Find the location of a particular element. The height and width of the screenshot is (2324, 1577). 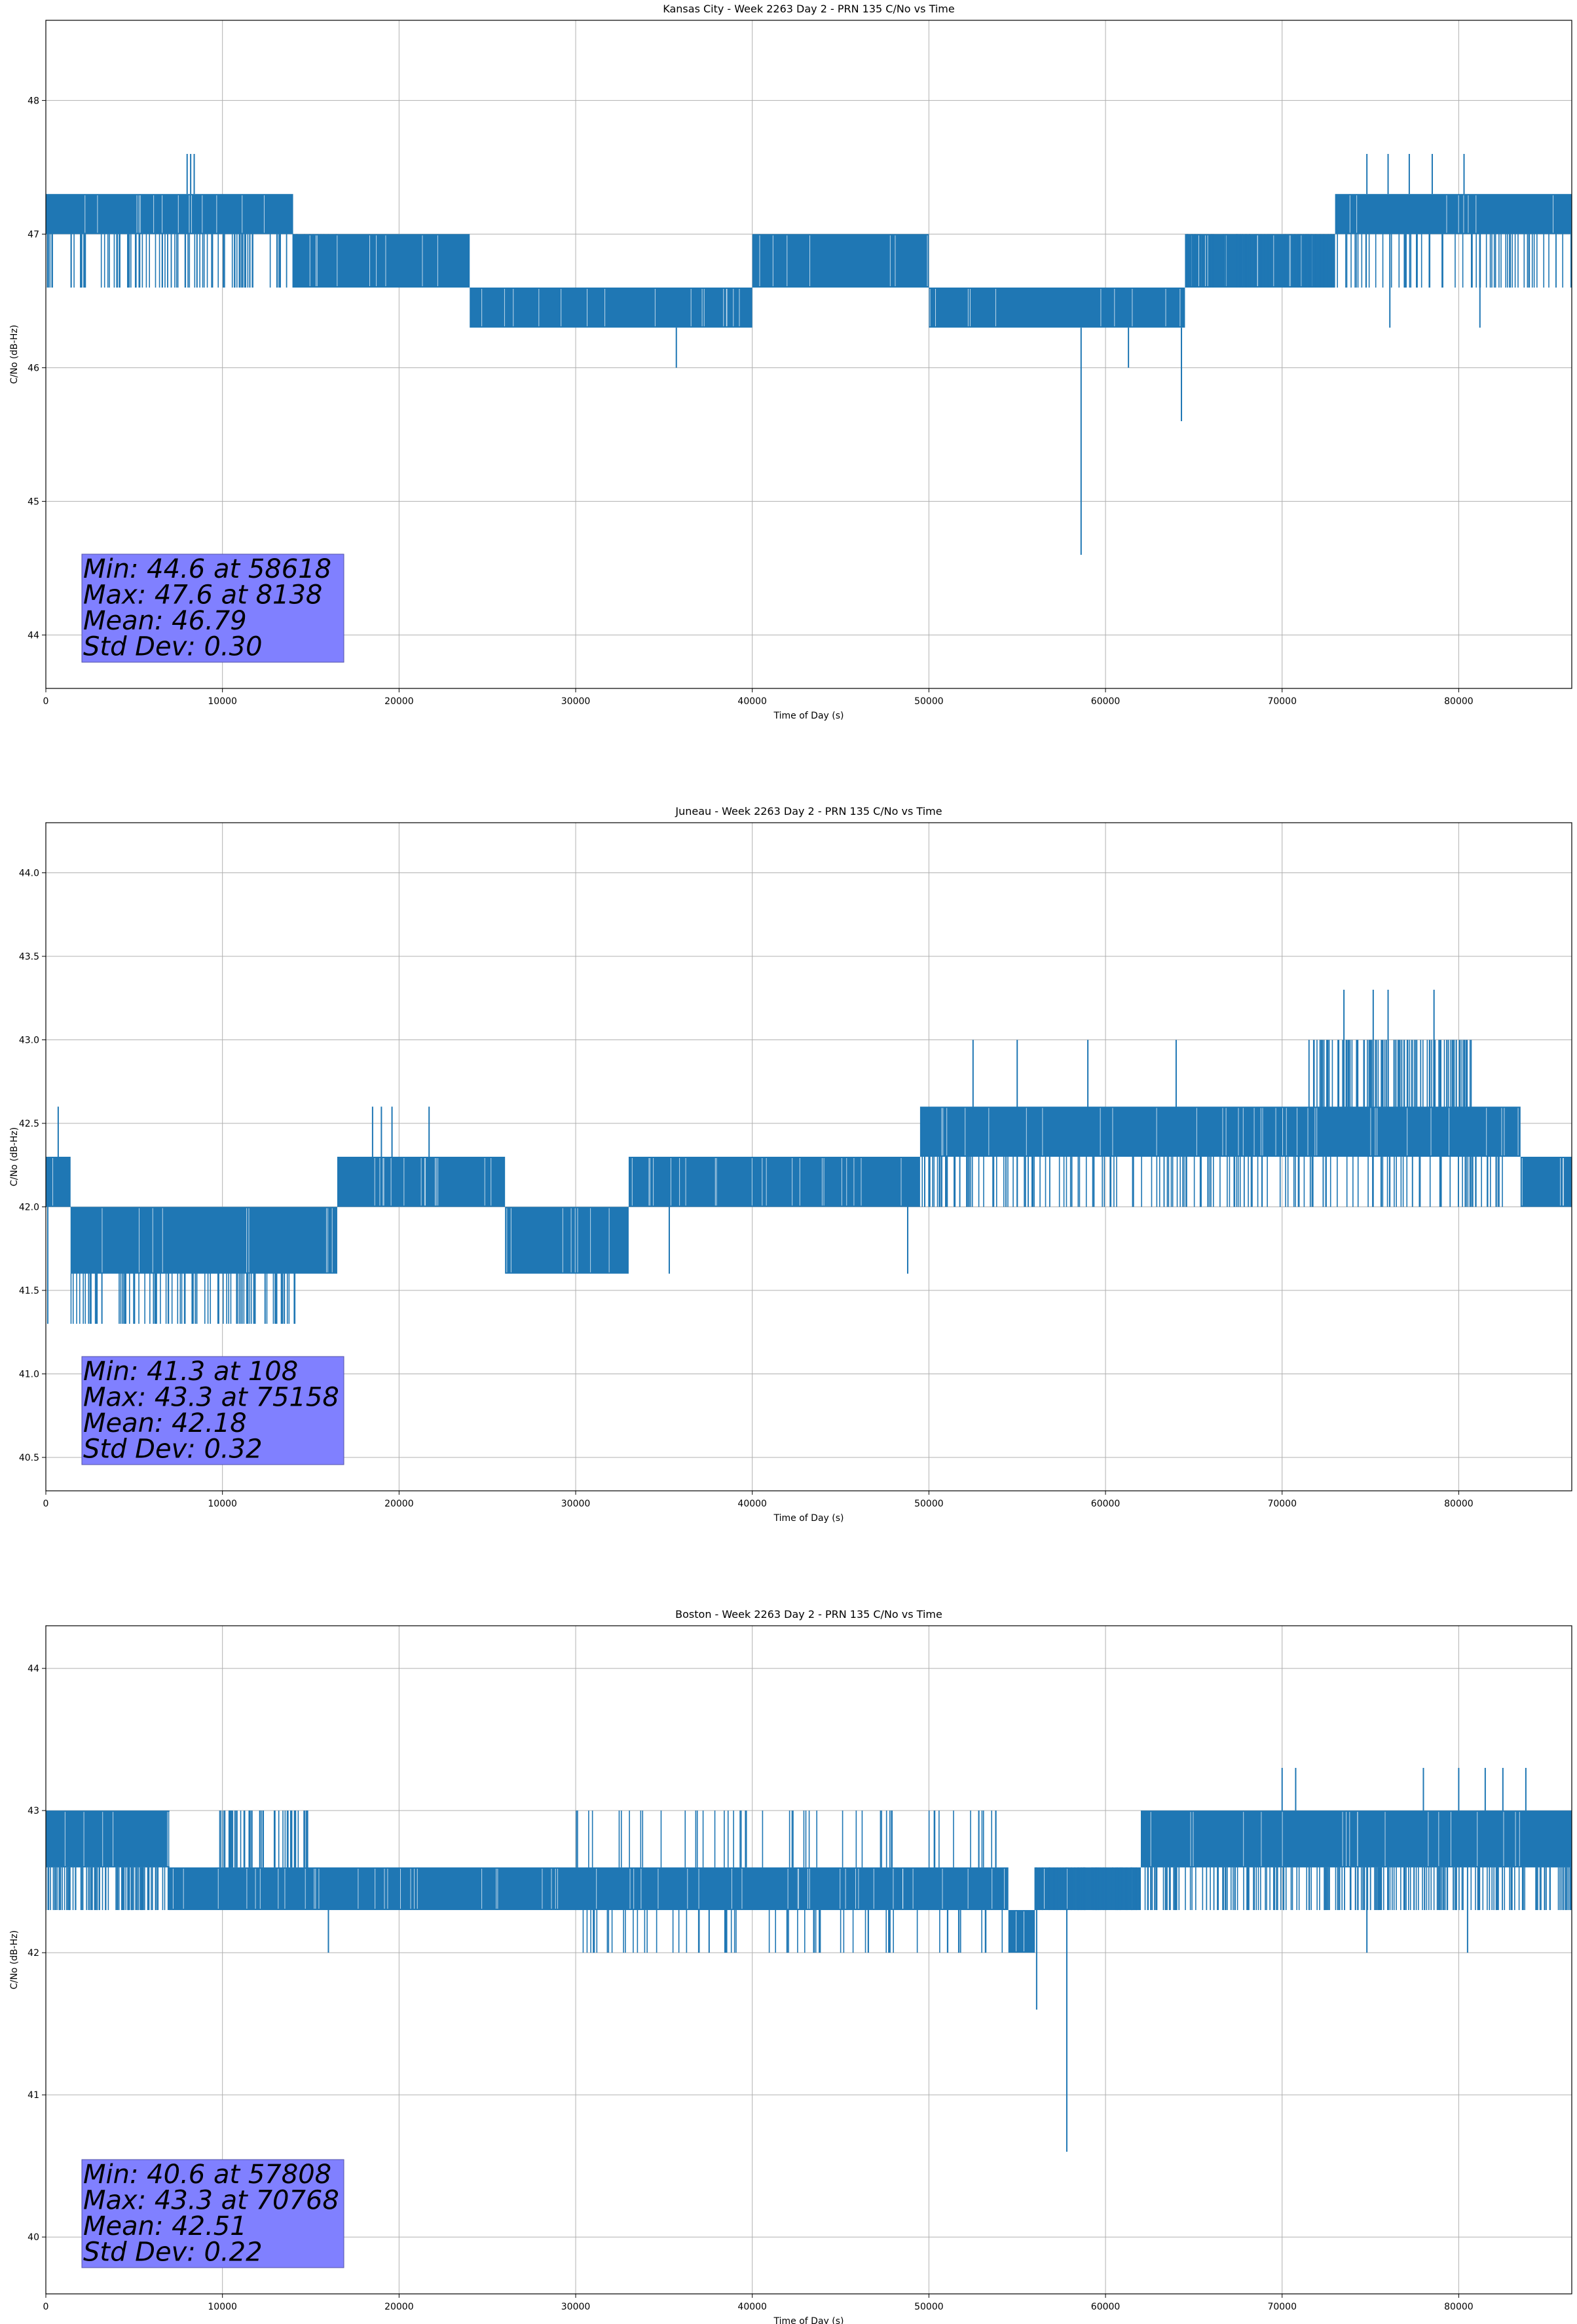

y-tick-label: 42.0 is located at coordinates (29, 1208).